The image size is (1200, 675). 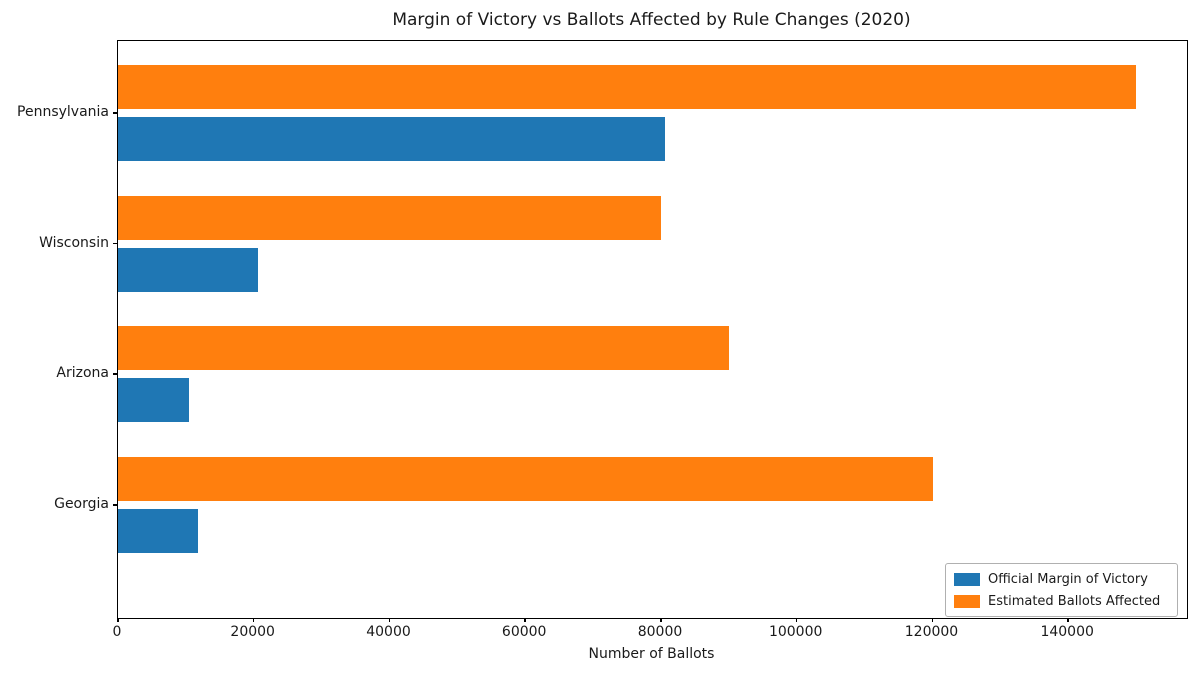 What do you see at coordinates (651, 654) in the screenshot?
I see `x-axis-label: Number of Ballots` at bounding box center [651, 654].